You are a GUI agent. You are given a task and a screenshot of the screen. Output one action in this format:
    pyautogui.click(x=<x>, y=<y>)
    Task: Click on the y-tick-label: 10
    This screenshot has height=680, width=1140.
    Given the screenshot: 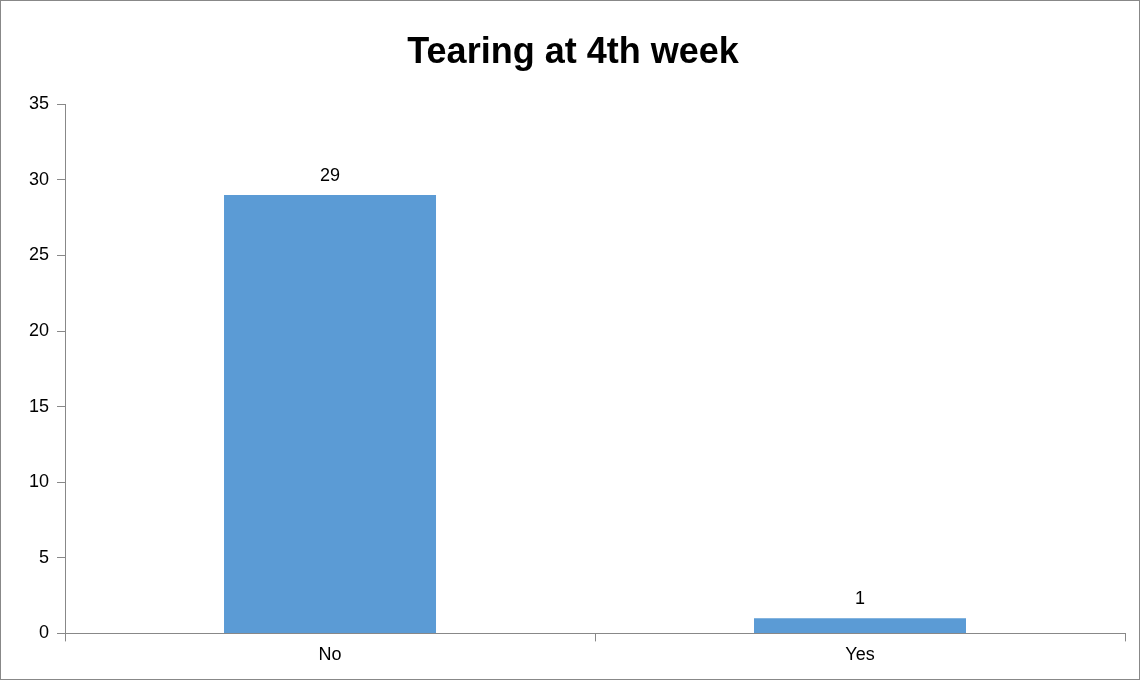 What is the action you would take?
    pyautogui.click(x=39, y=481)
    